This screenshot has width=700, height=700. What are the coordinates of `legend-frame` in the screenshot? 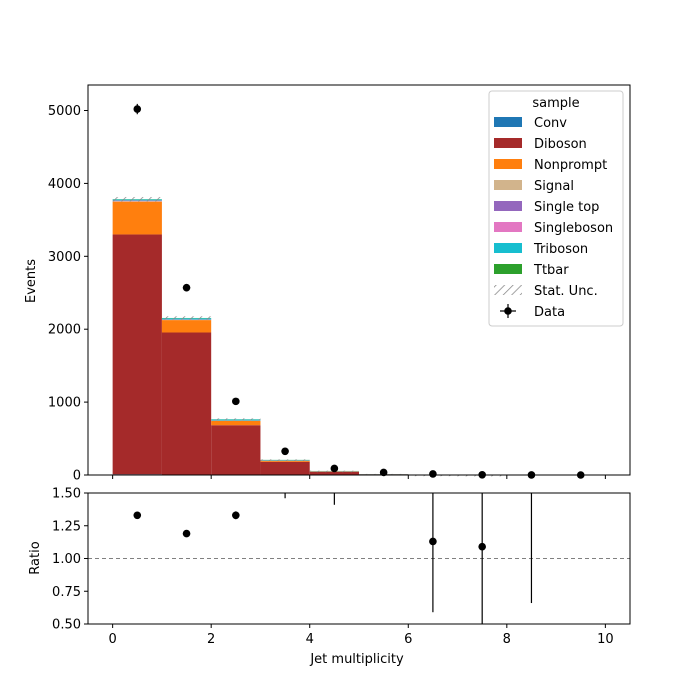 It's located at (556, 208).